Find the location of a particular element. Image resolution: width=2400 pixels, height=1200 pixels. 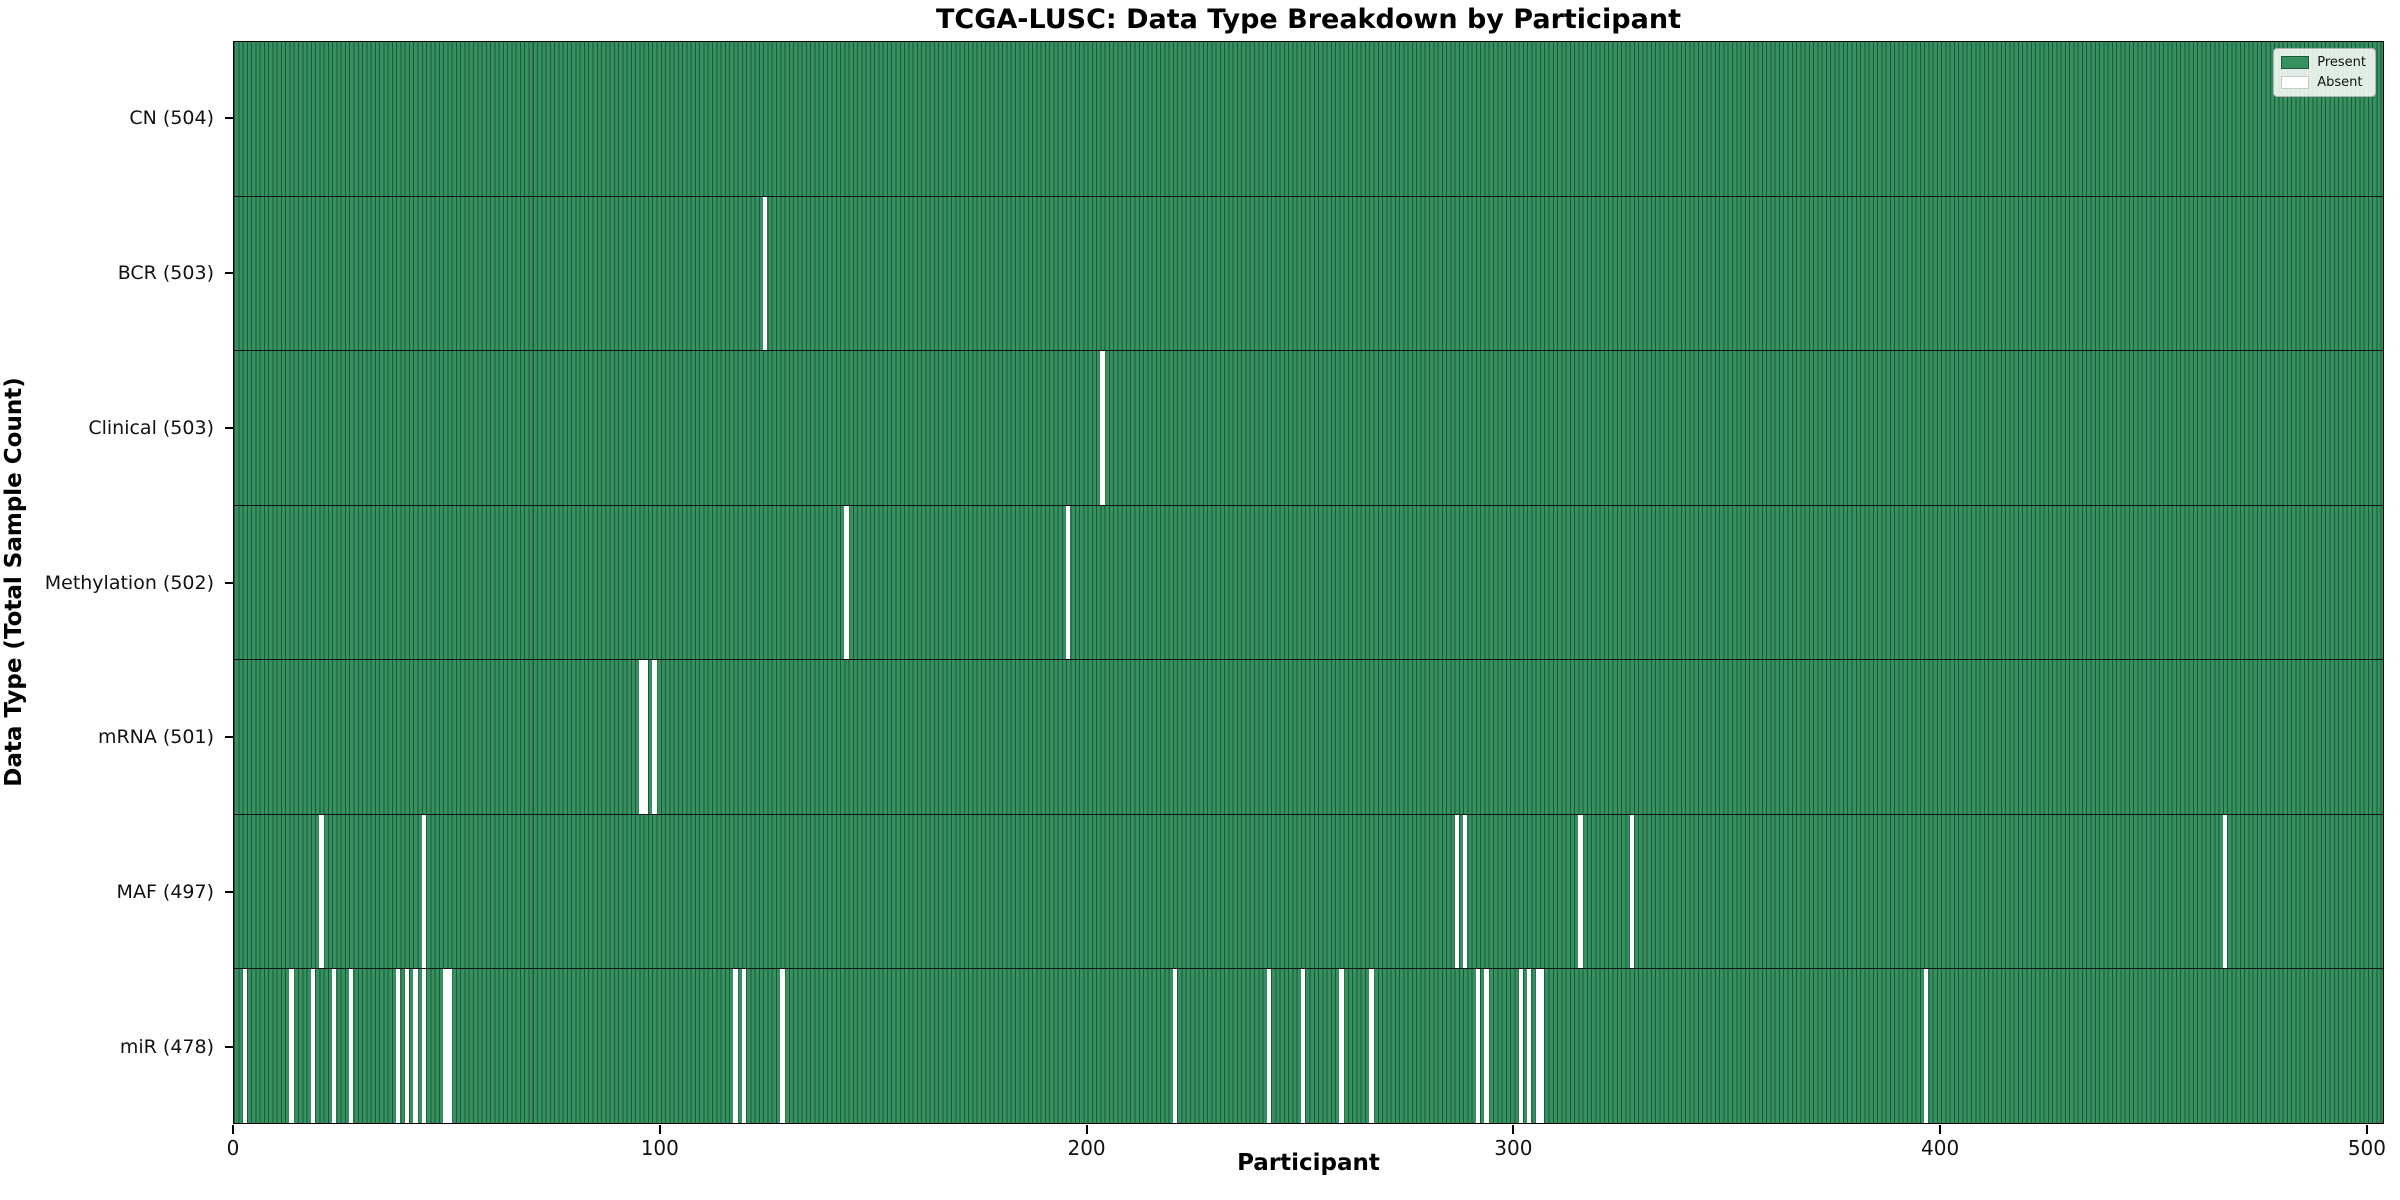

y-tick-label: Methylation (502) is located at coordinates (129, 582).